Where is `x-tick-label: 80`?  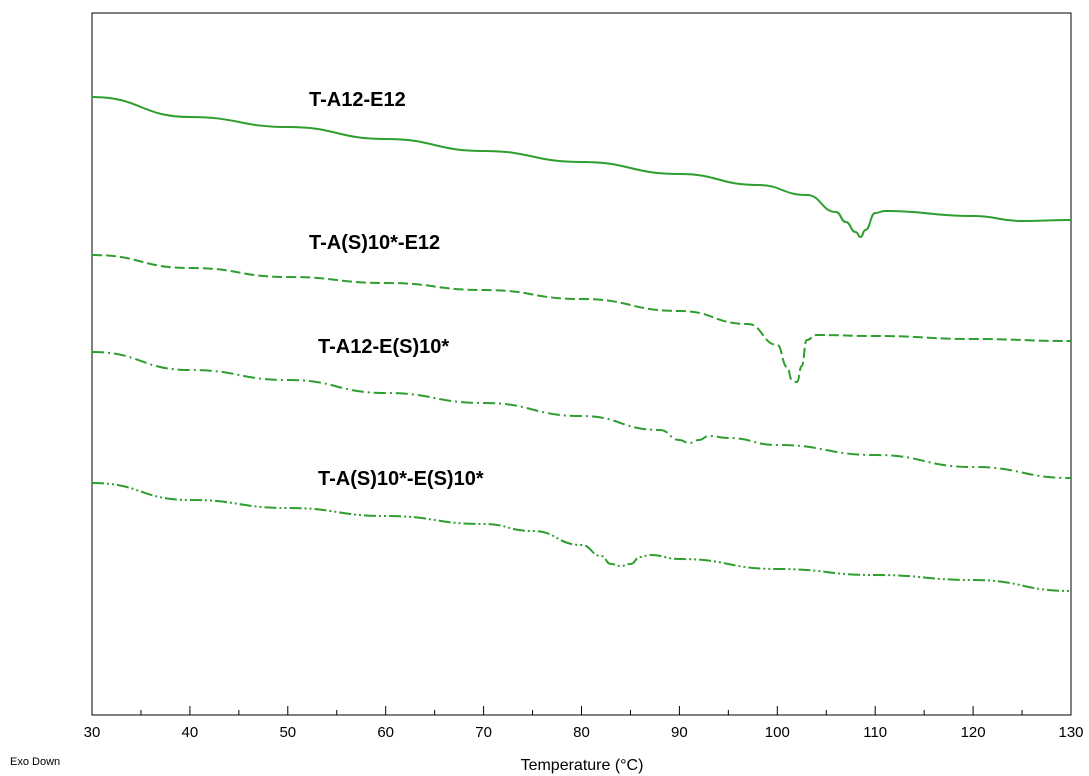
x-tick-label: 80 is located at coordinates (581, 732).